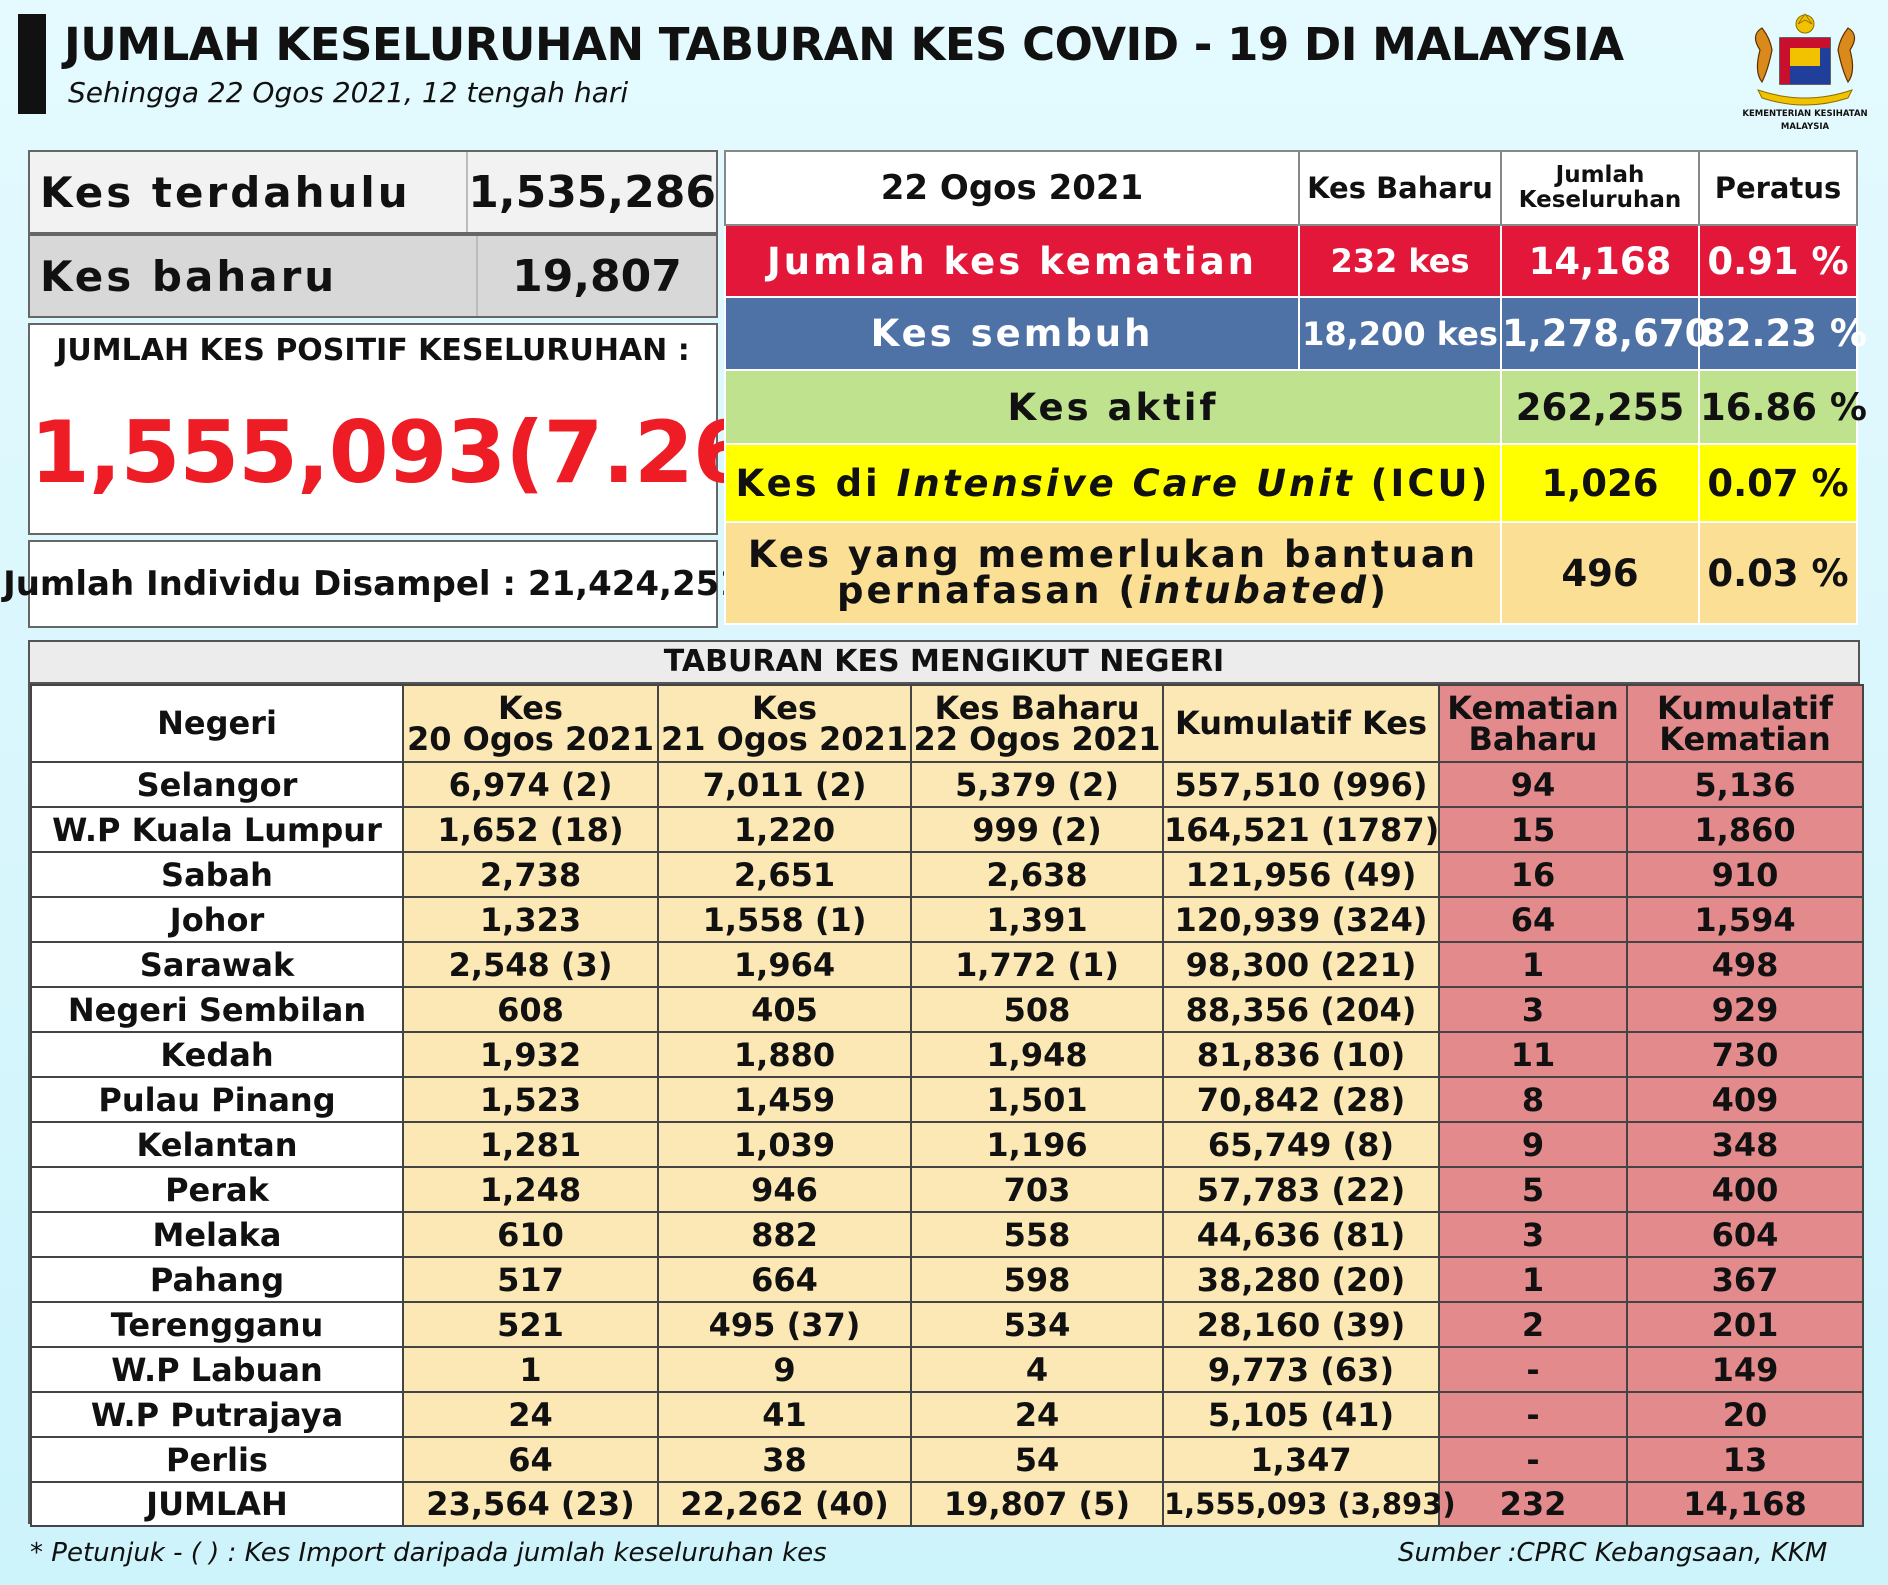 This screenshot has width=1888, height=1585. I want to click on state-name-cell: Johor, so click(217, 919).